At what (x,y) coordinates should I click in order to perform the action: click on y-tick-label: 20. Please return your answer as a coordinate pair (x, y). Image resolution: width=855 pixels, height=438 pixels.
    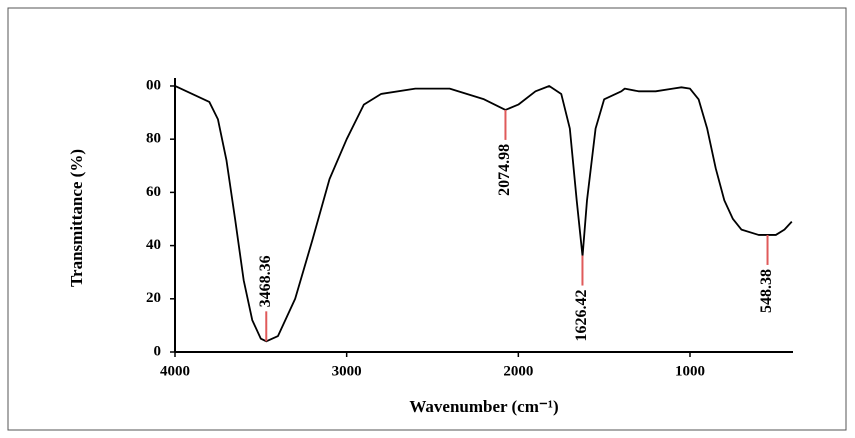
    Looking at the image, I should click on (153, 298).